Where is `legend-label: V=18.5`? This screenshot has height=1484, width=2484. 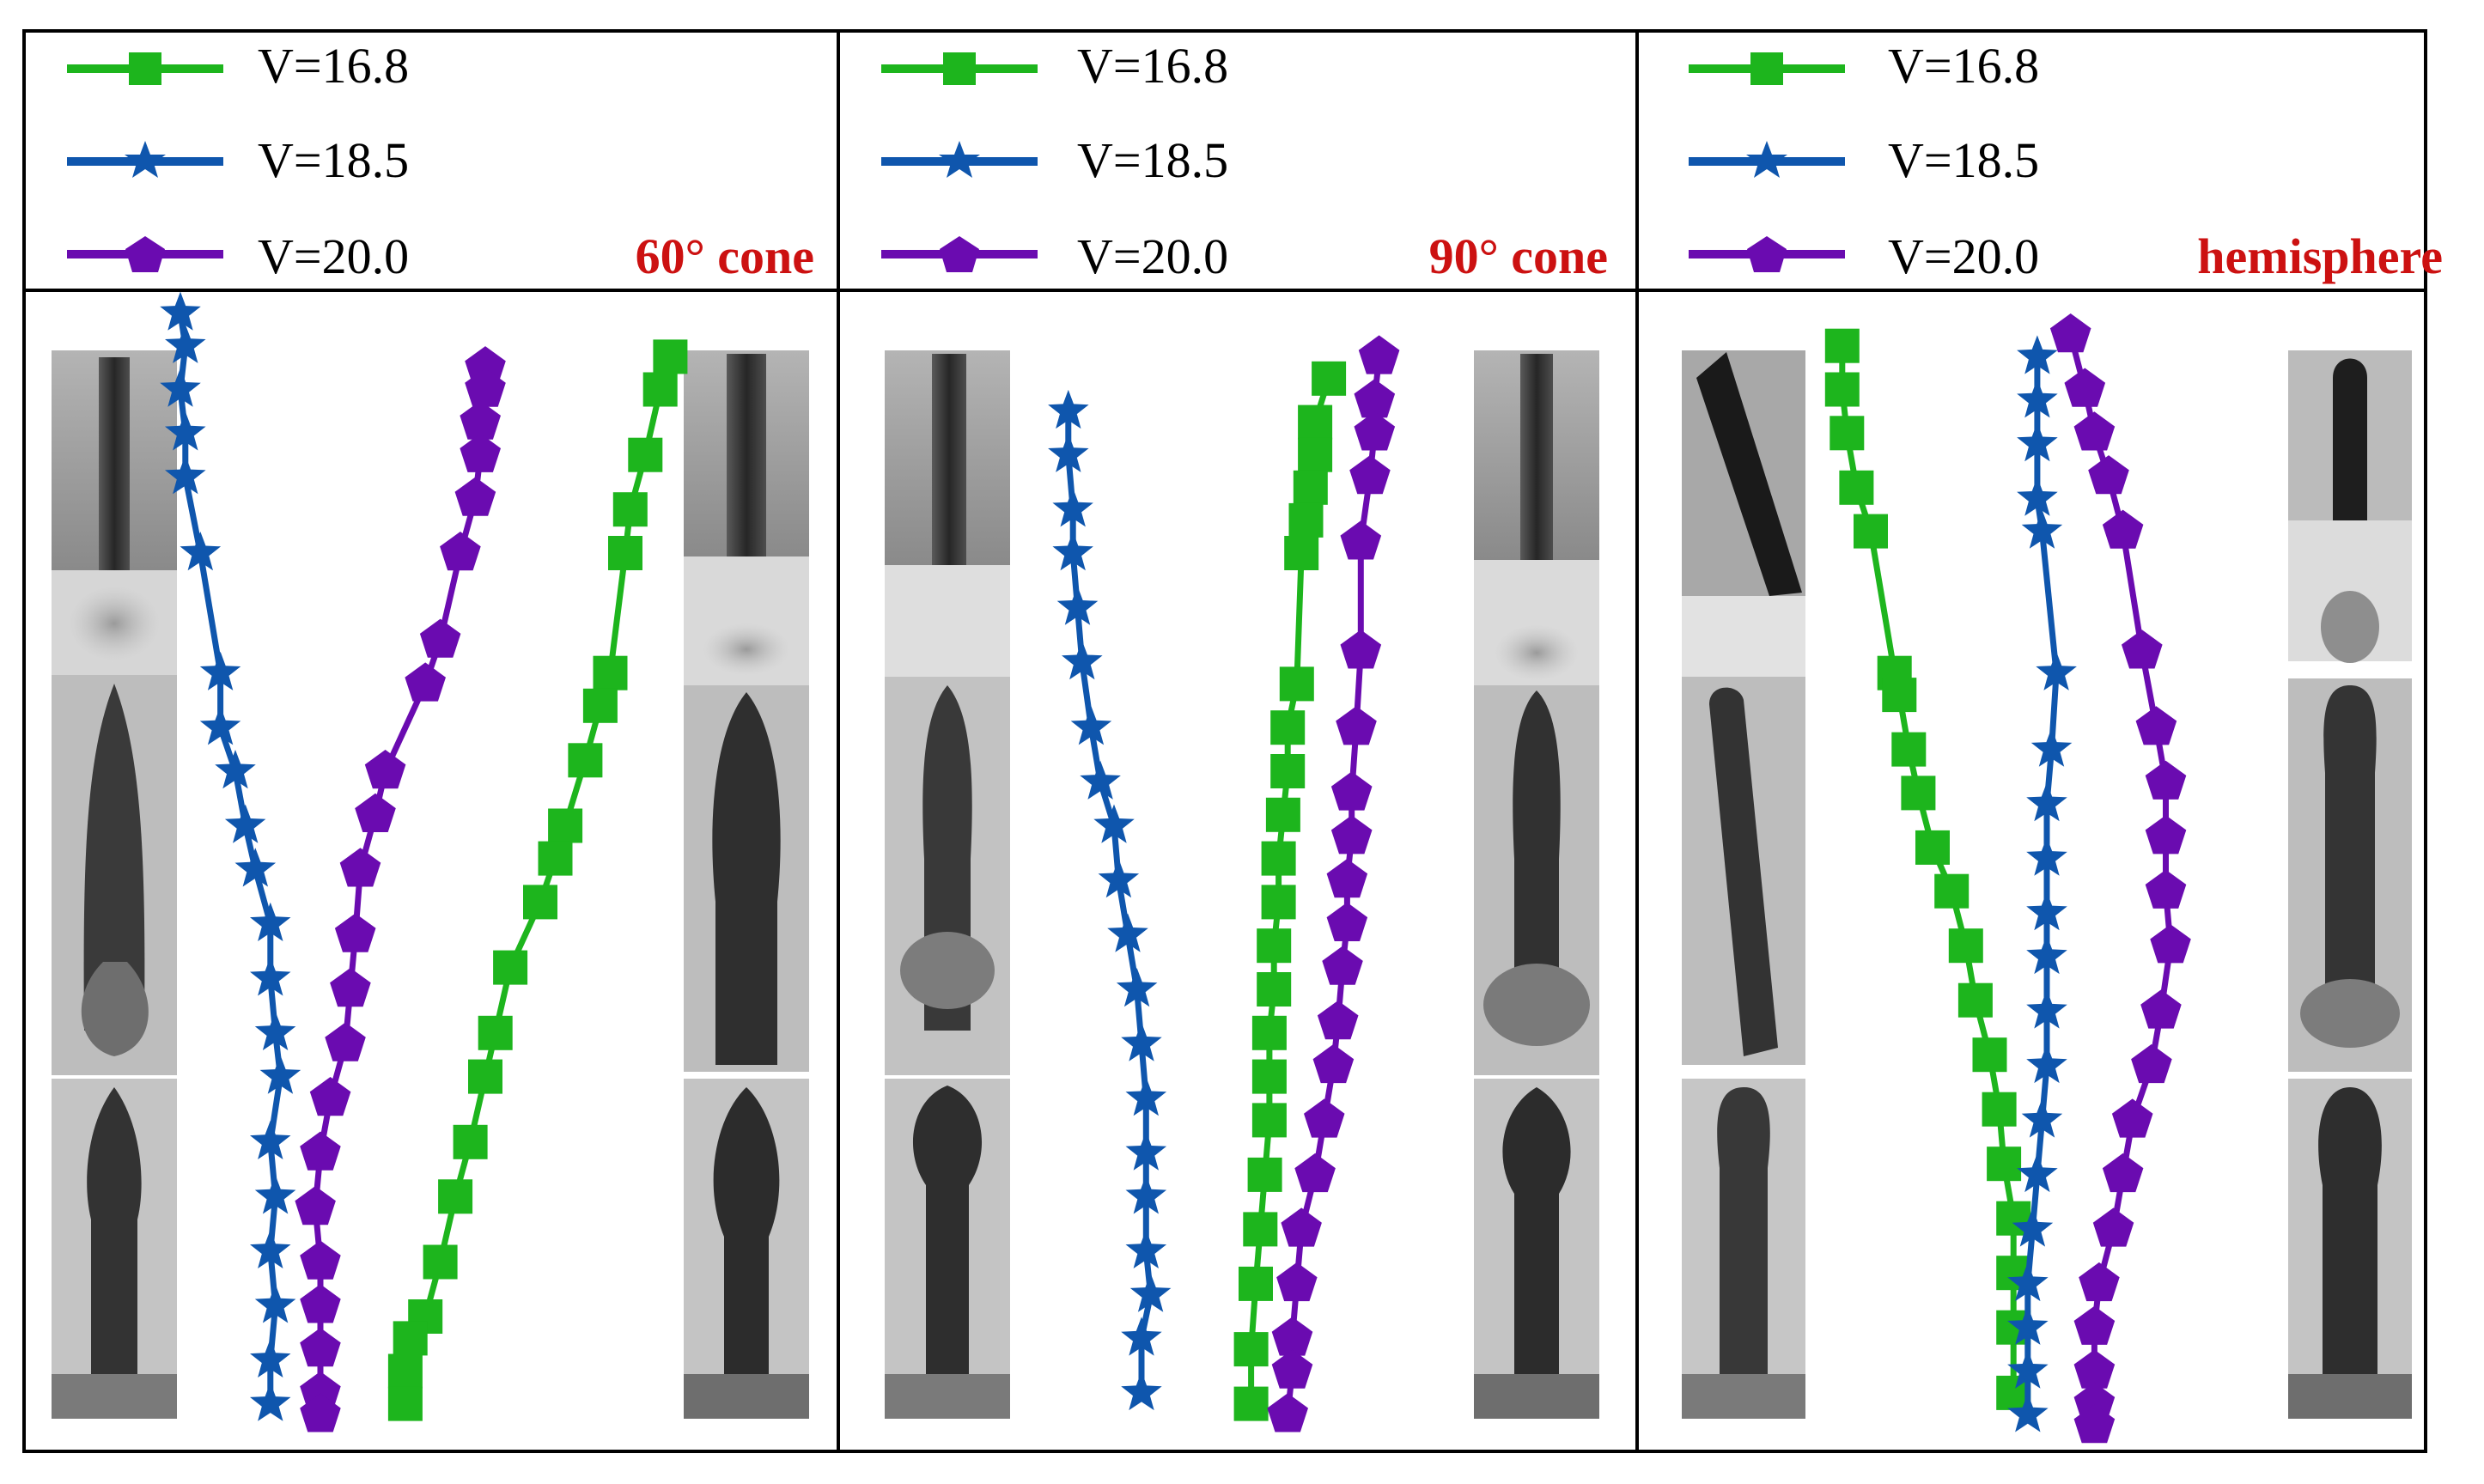 legend-label: V=18.5 is located at coordinates (333, 160).